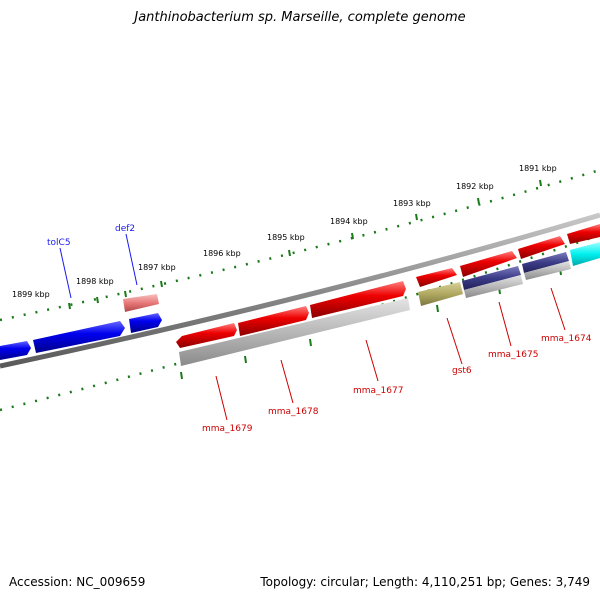  Describe the element at coordinates (440, 294) in the screenshot. I see `feature-olive-gst6` at that location.